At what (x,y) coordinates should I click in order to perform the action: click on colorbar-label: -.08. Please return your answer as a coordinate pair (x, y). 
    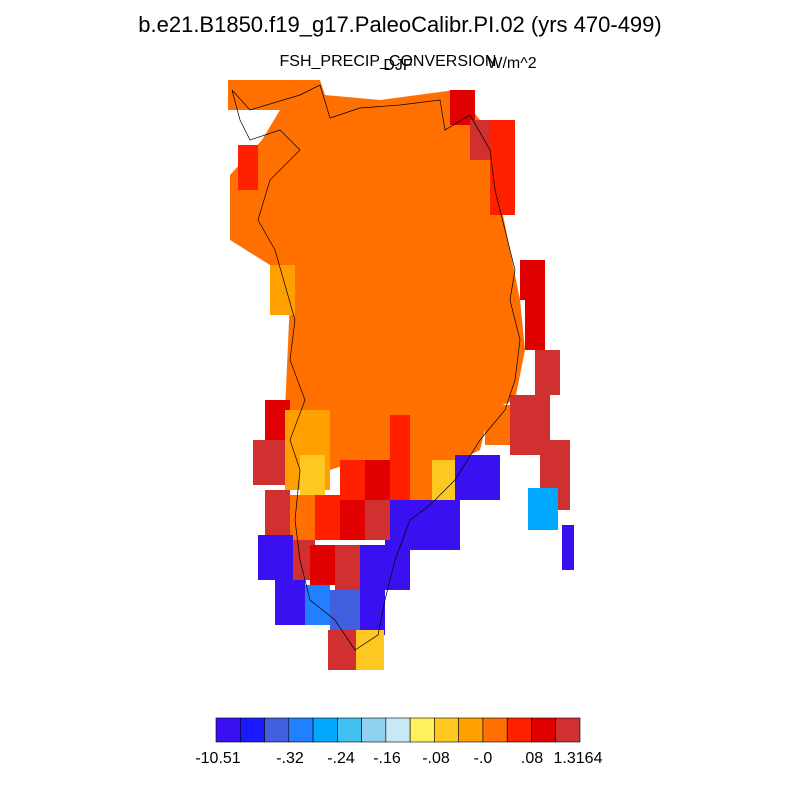
    Looking at the image, I should click on (436, 758).